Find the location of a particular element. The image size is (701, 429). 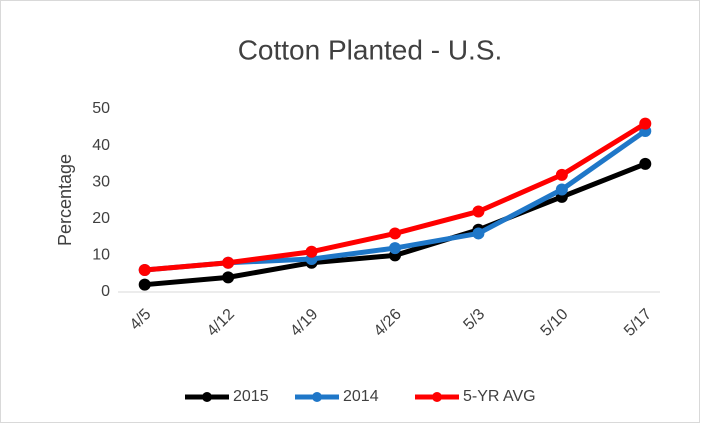

y-tick-label: 20 is located at coordinates (101, 218).